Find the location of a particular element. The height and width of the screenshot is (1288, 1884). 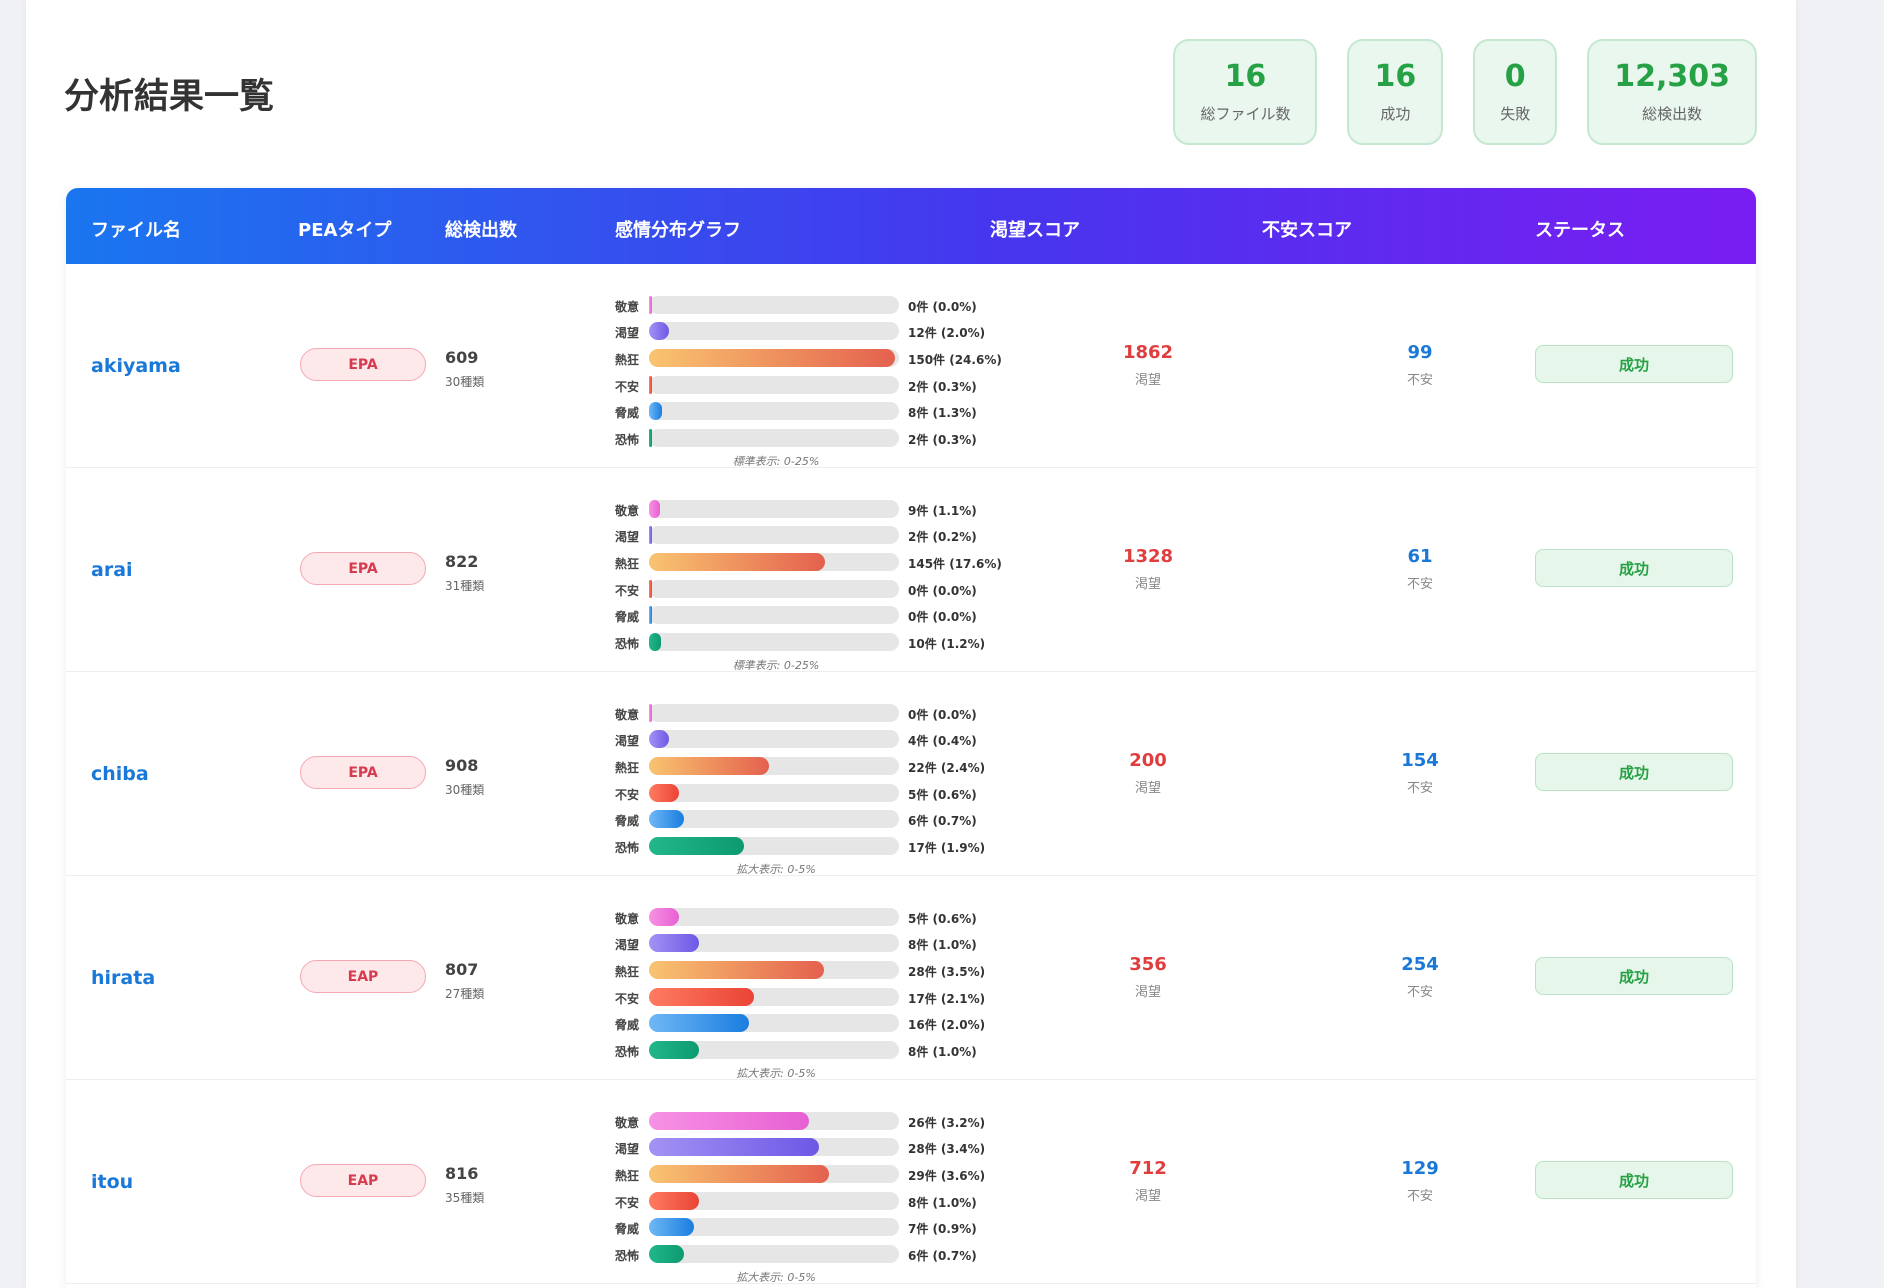

desire-score-value: 1862 is located at coordinates (1148, 352).